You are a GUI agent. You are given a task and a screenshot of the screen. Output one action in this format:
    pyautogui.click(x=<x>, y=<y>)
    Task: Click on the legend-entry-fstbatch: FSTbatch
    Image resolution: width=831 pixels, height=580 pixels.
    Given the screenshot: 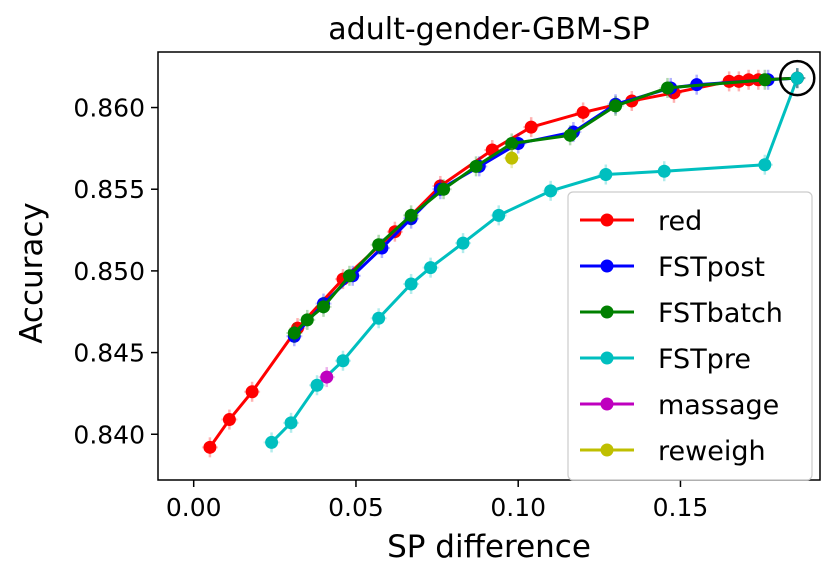 What is the action you would take?
    pyautogui.click(x=681, y=313)
    